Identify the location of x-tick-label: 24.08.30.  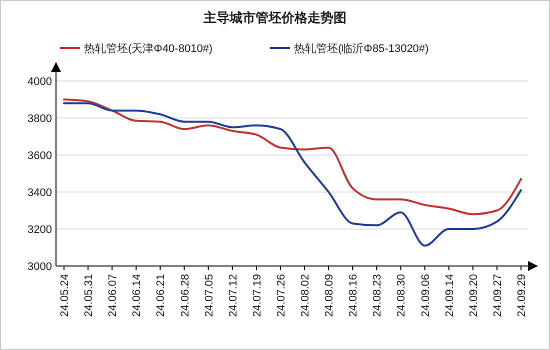
(402, 295).